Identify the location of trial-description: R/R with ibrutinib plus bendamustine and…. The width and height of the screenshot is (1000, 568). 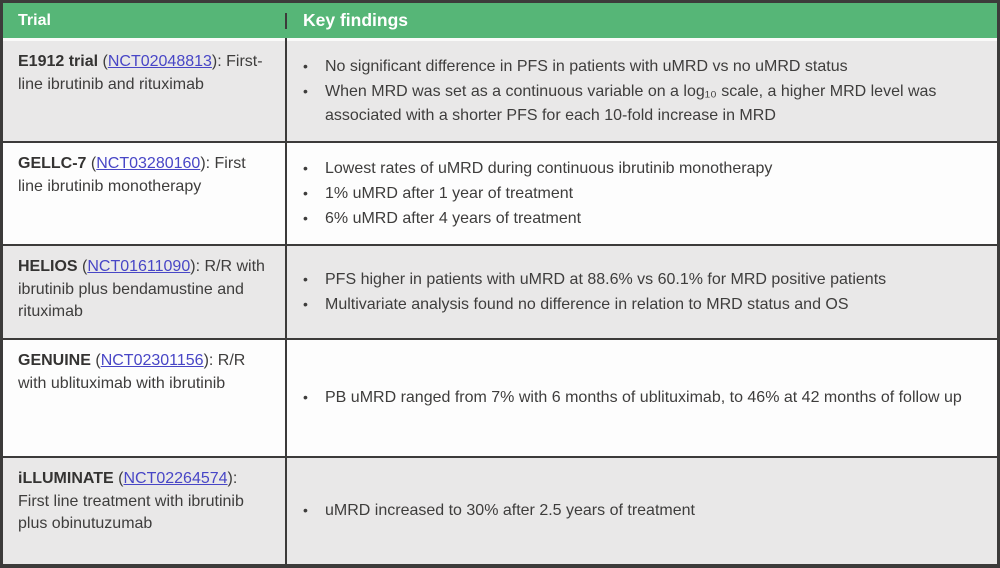
(141, 289).